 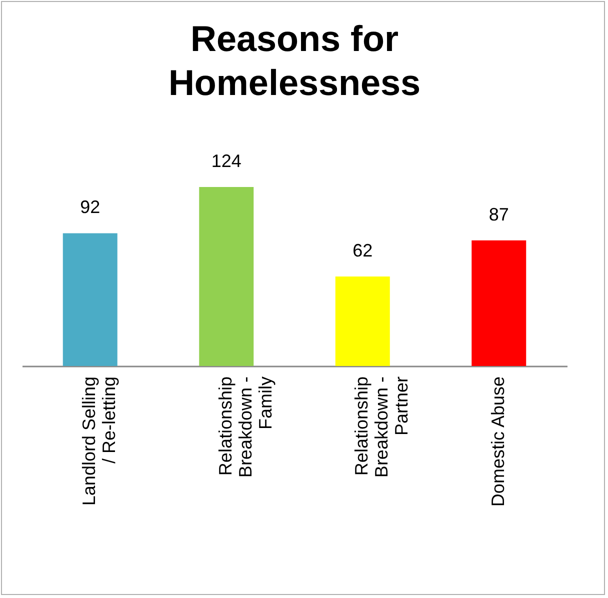 I want to click on data-label: 87, so click(x=498, y=214).